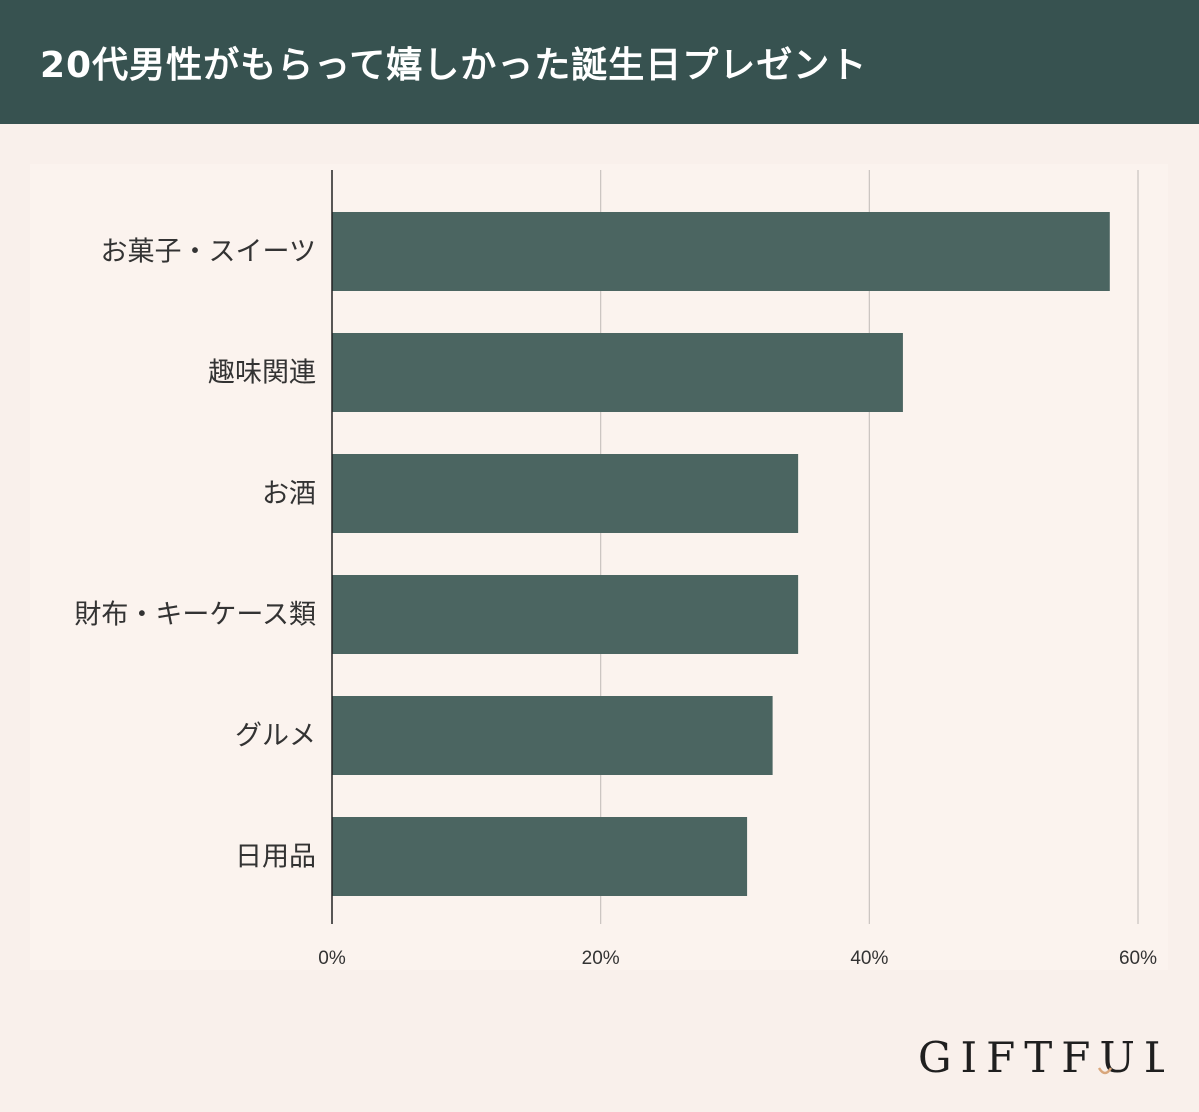  I want to click on page-title: 20代男性がもらって嬉しかった誕生日プレゼント, so click(454, 65).